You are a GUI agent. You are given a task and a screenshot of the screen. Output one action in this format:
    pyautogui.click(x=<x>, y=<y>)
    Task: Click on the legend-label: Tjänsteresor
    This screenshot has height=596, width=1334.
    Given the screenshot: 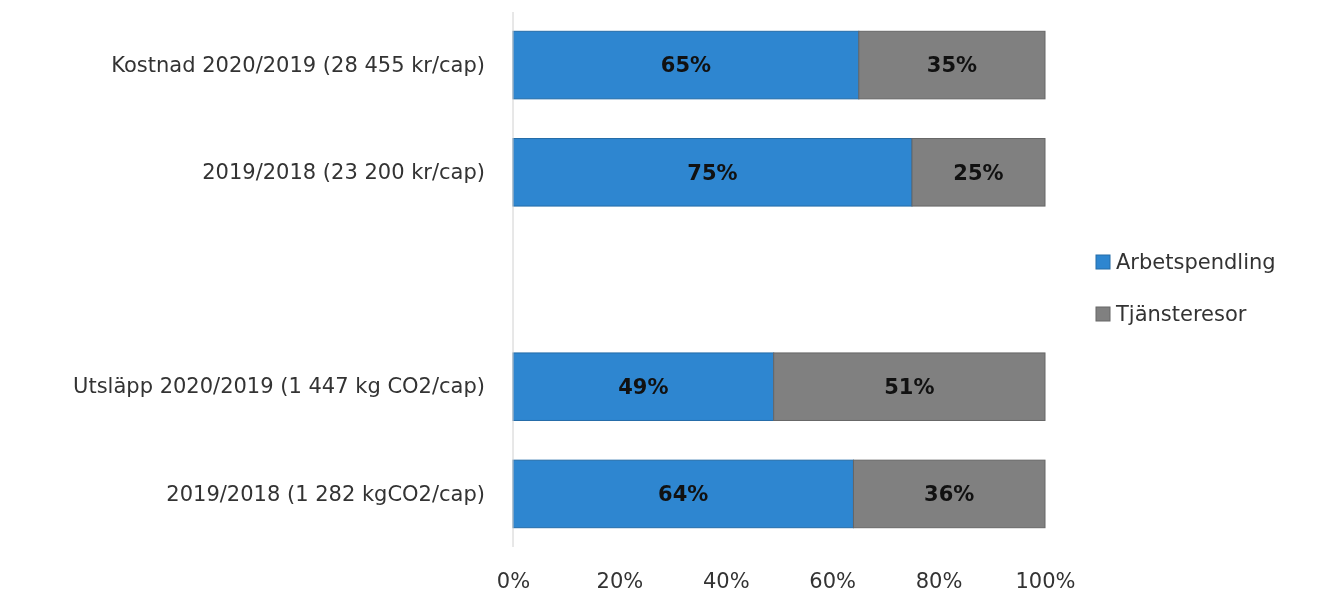 What is the action you would take?
    pyautogui.click(x=1181, y=314)
    